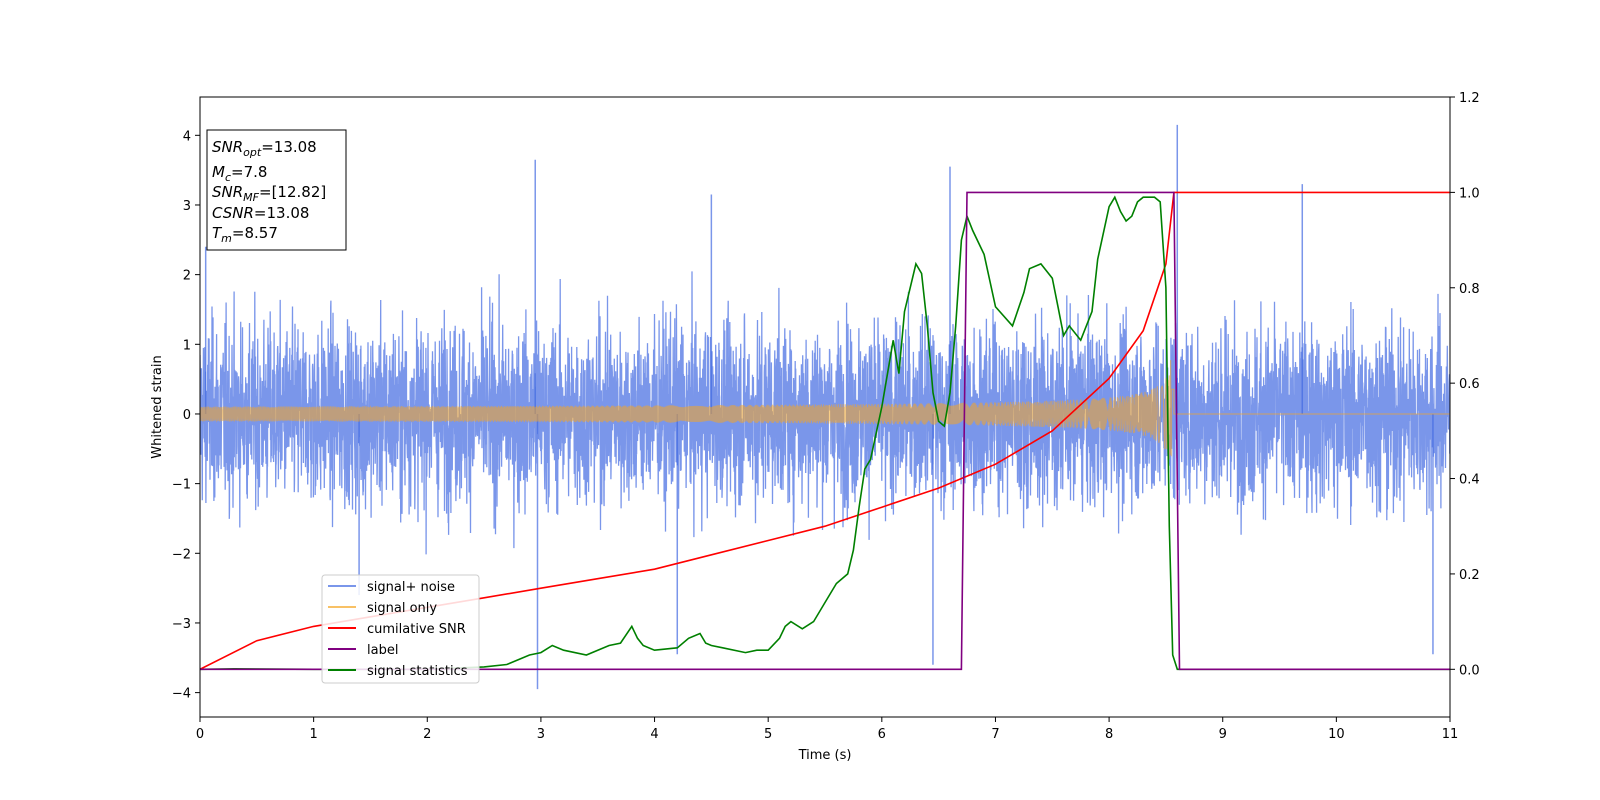  Describe the element at coordinates (245, 234) in the screenshot. I see `info-line-4: Tm=8.57` at that location.